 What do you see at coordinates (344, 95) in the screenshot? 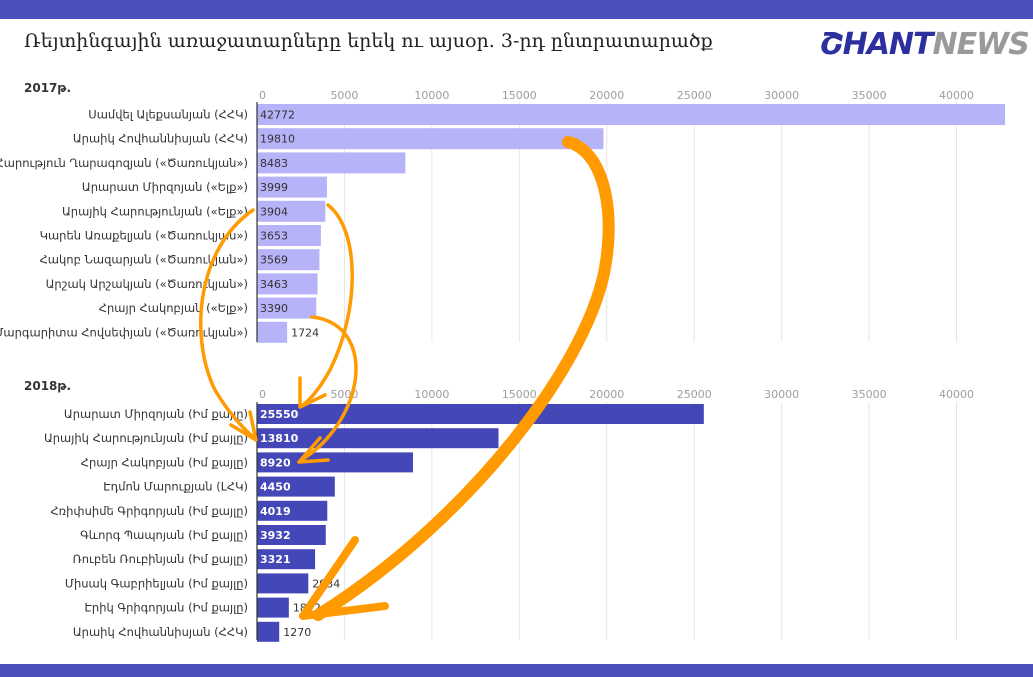
I see `tick-label: 5000` at bounding box center [344, 95].